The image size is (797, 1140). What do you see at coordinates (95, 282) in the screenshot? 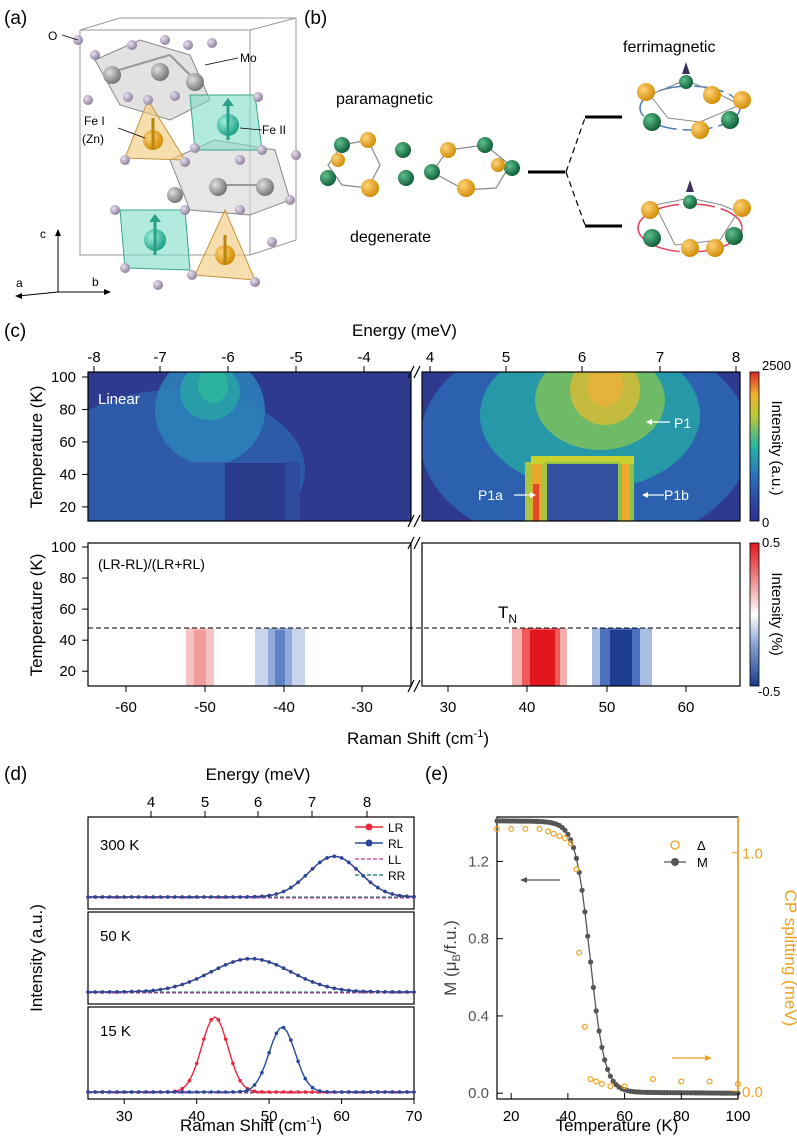
I see `axis-b: b` at bounding box center [95, 282].